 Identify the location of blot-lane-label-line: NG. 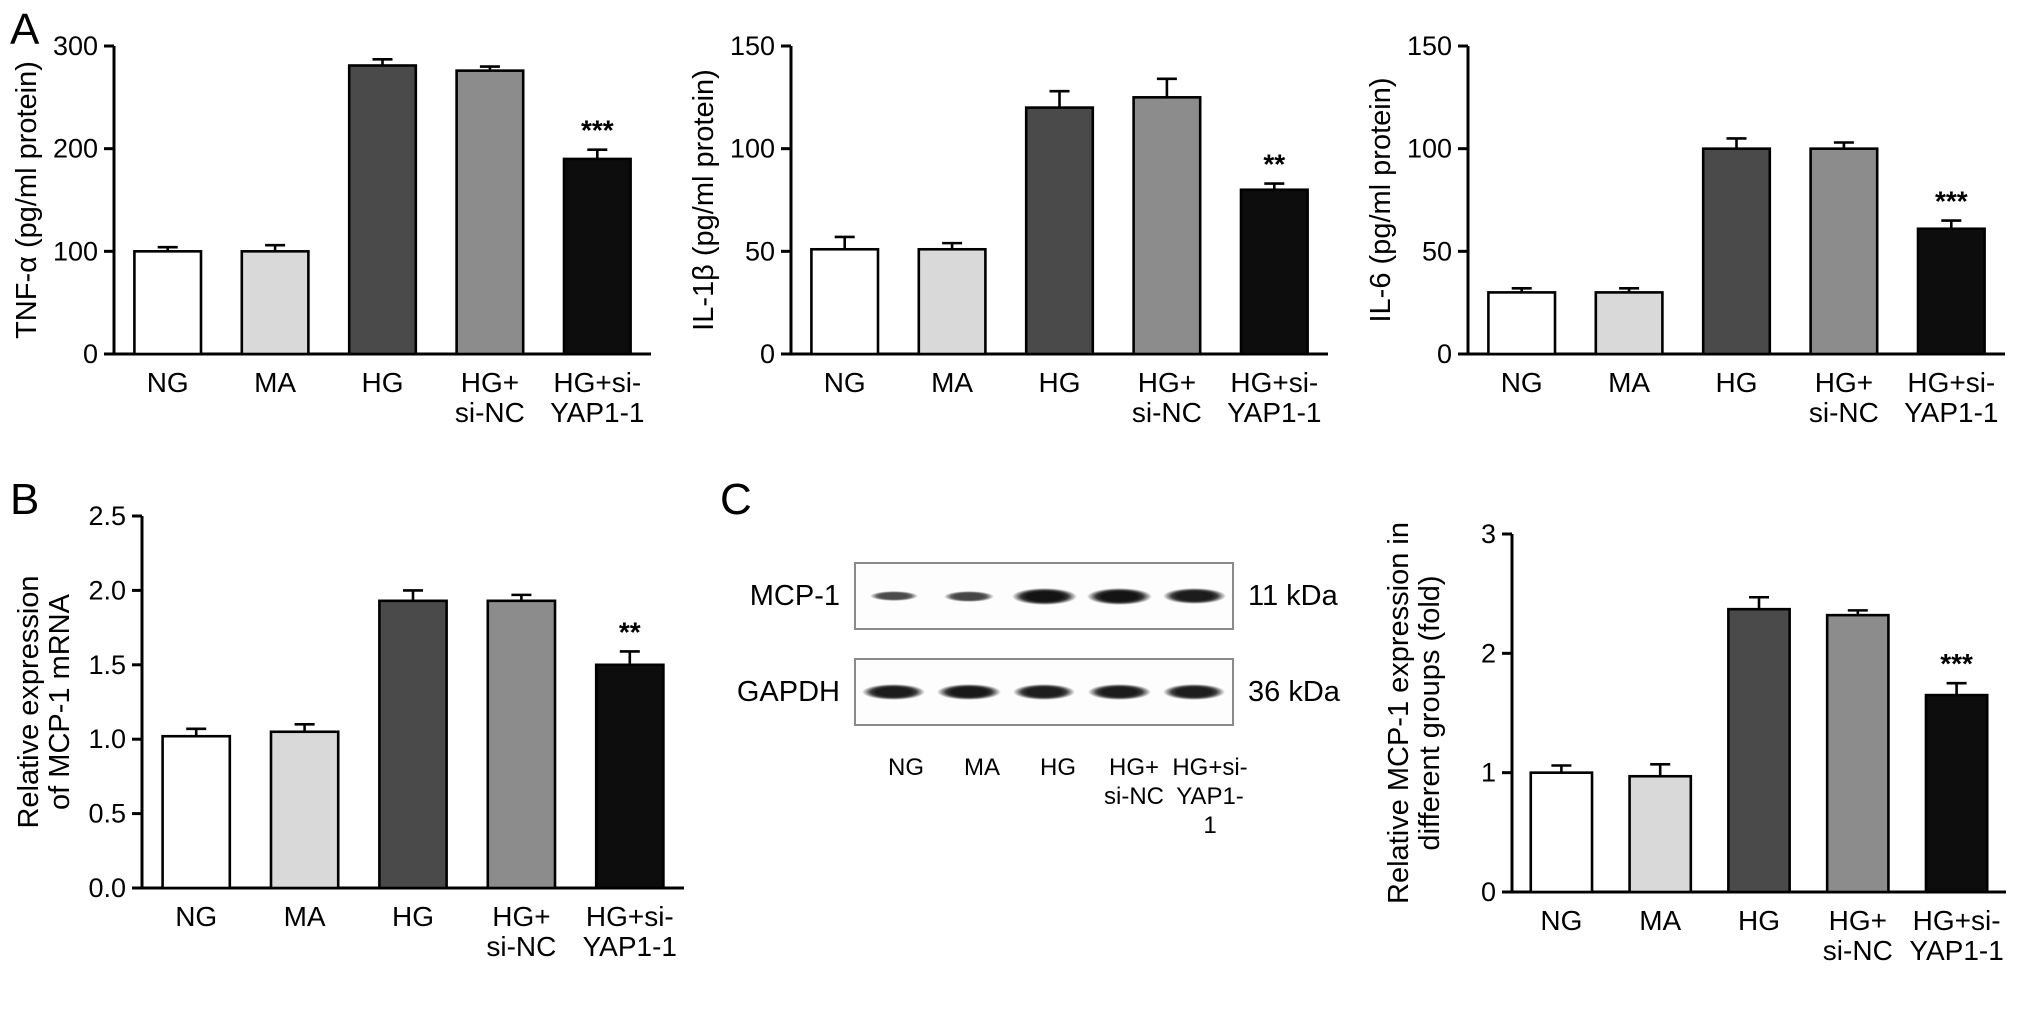
(906, 767).